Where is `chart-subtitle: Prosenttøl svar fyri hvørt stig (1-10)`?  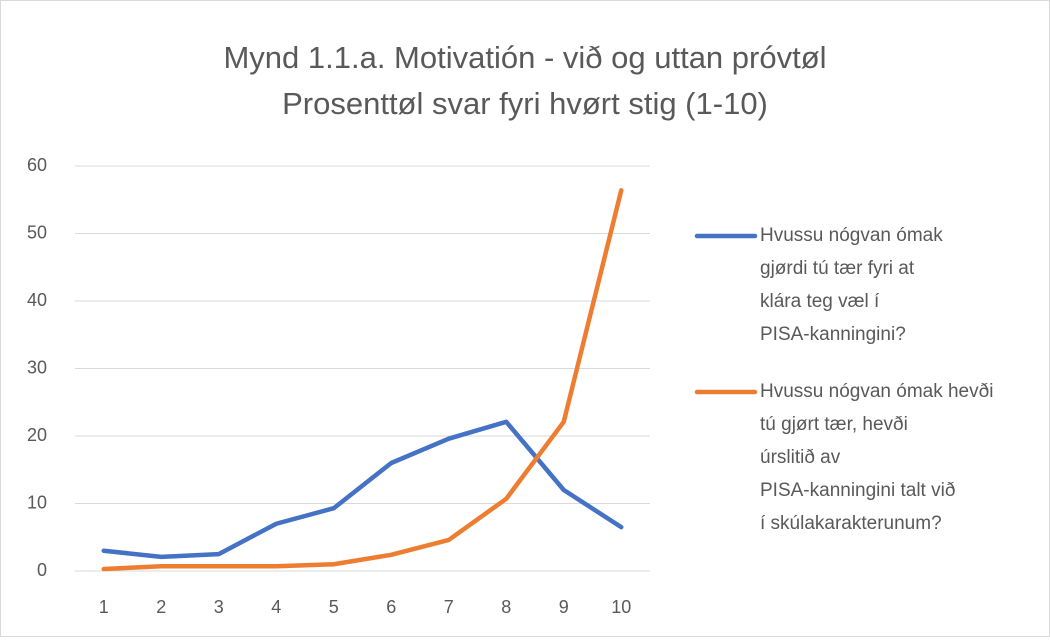
chart-subtitle: Prosenttøl svar fyri hvørt stig (1-10) is located at coordinates (525, 103).